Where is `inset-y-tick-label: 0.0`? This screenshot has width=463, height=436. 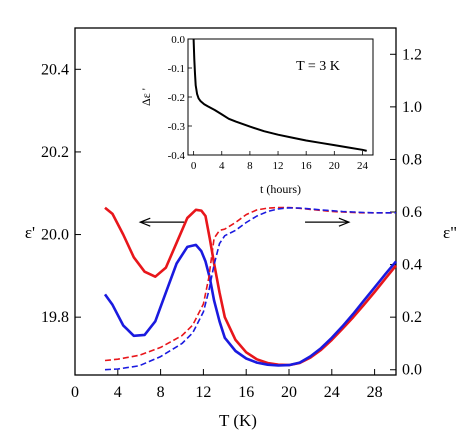 inset-y-tick-label: 0.0 is located at coordinates (178, 40).